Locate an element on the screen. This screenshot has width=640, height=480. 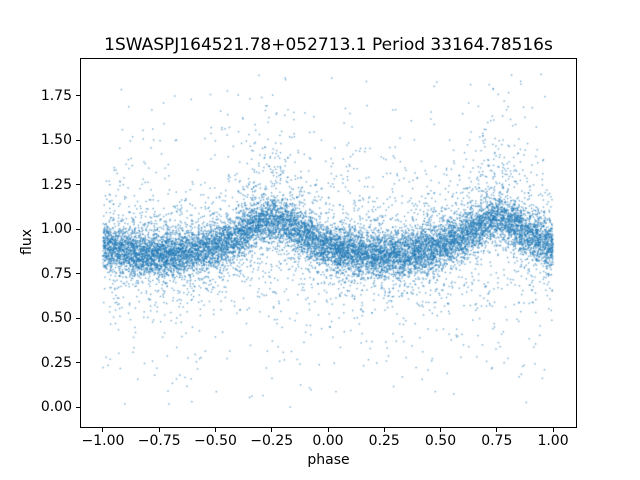
x-tick-label: 1.00 is located at coordinates (553, 441).